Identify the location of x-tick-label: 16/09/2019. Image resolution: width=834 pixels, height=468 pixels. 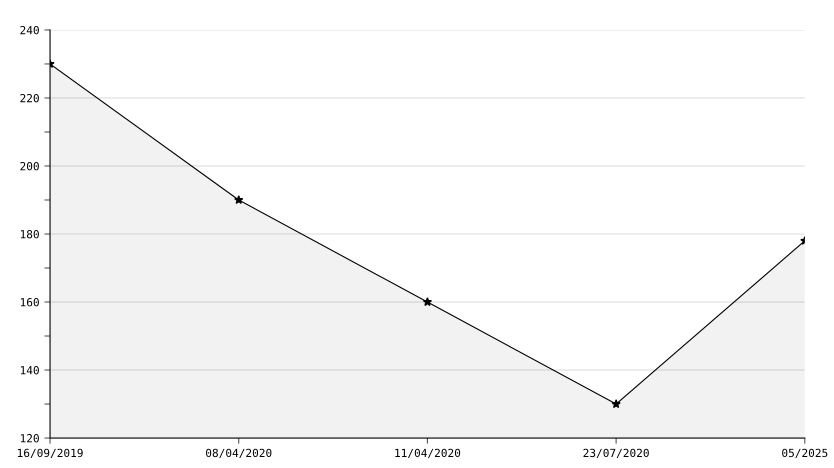
(50, 453).